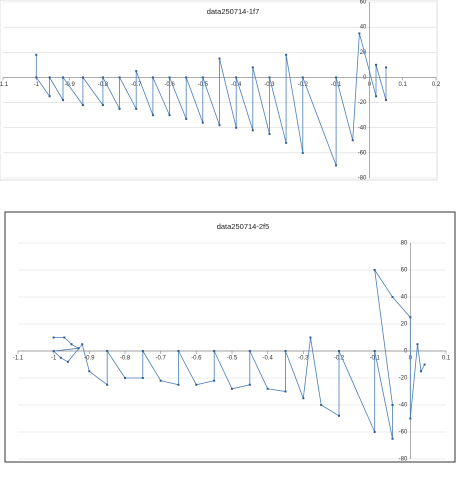  I want to click on chart-title: data250714-2f5, so click(243, 226).